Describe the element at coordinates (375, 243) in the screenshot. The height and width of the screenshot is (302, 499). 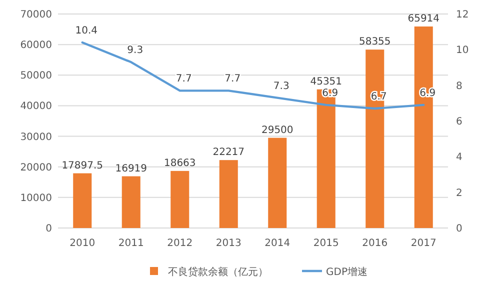
I see `x-tick-label: 2016` at that location.